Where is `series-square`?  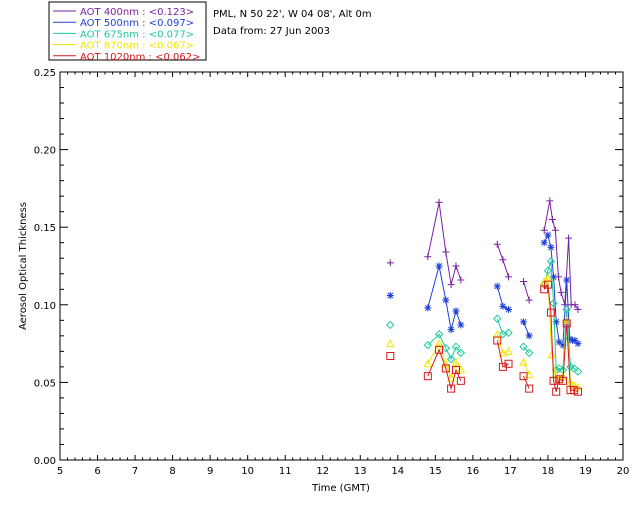
series-square is located at coordinates (484, 338).